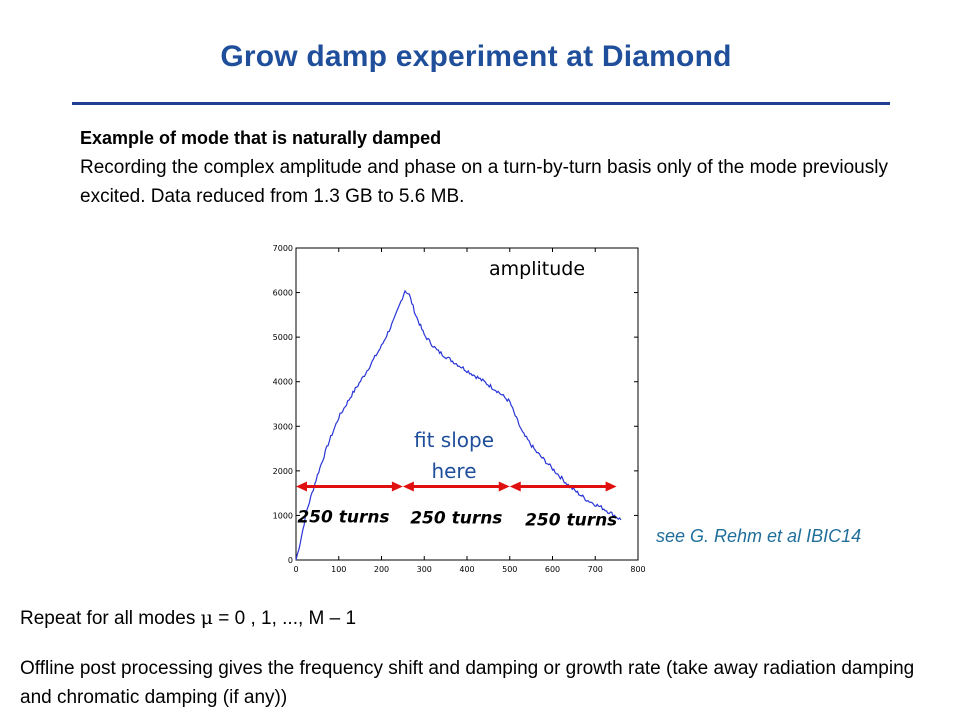 Image resolution: width=960 pixels, height=720 pixels. What do you see at coordinates (453, 471) in the screenshot?
I see `fit-slope-label-line2: here` at bounding box center [453, 471].